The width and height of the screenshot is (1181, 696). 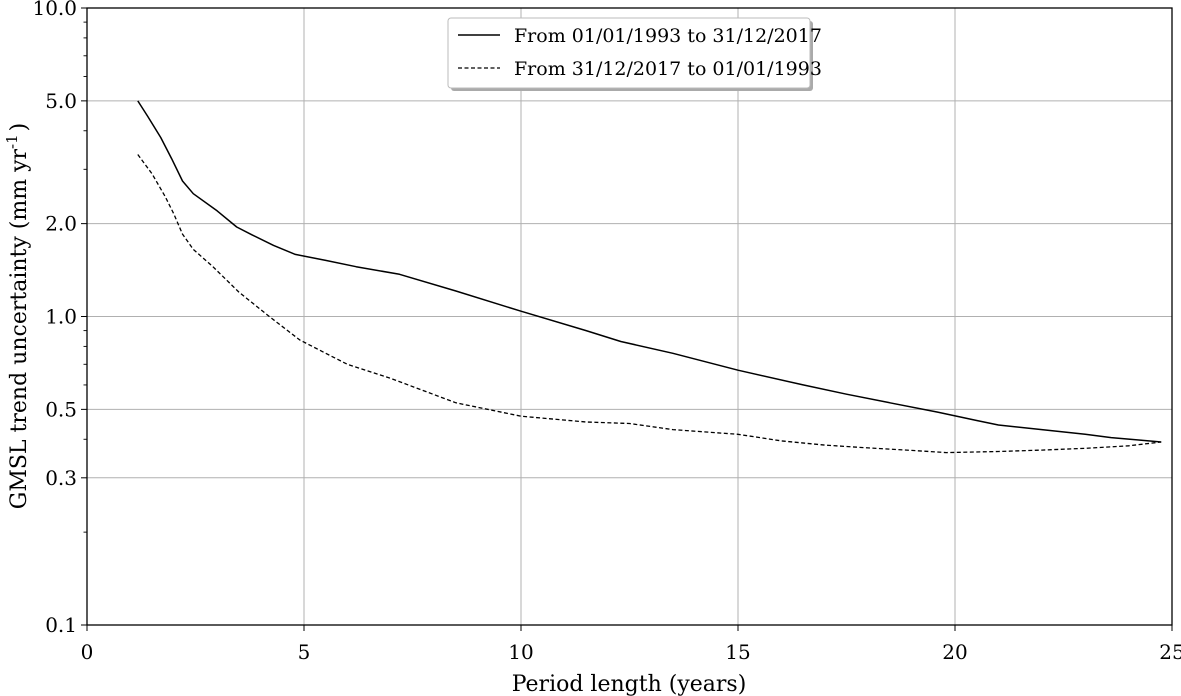 I want to click on legend-label-forward: From 01/01/1993 to 31/12/2017, so click(x=668, y=36).